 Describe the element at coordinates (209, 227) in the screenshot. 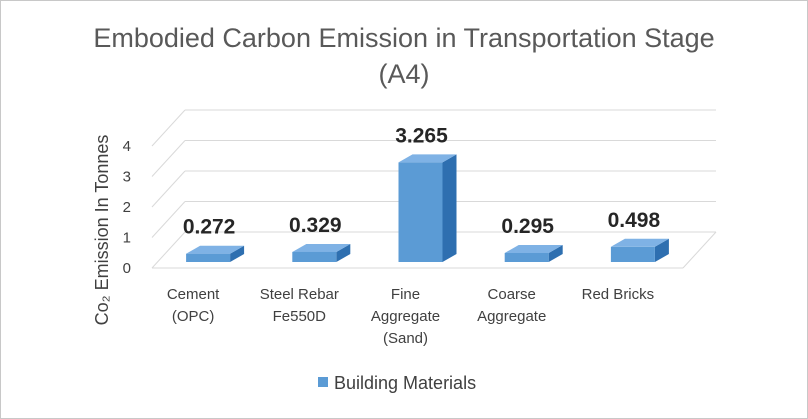

I see `data-label: 0.272` at that location.